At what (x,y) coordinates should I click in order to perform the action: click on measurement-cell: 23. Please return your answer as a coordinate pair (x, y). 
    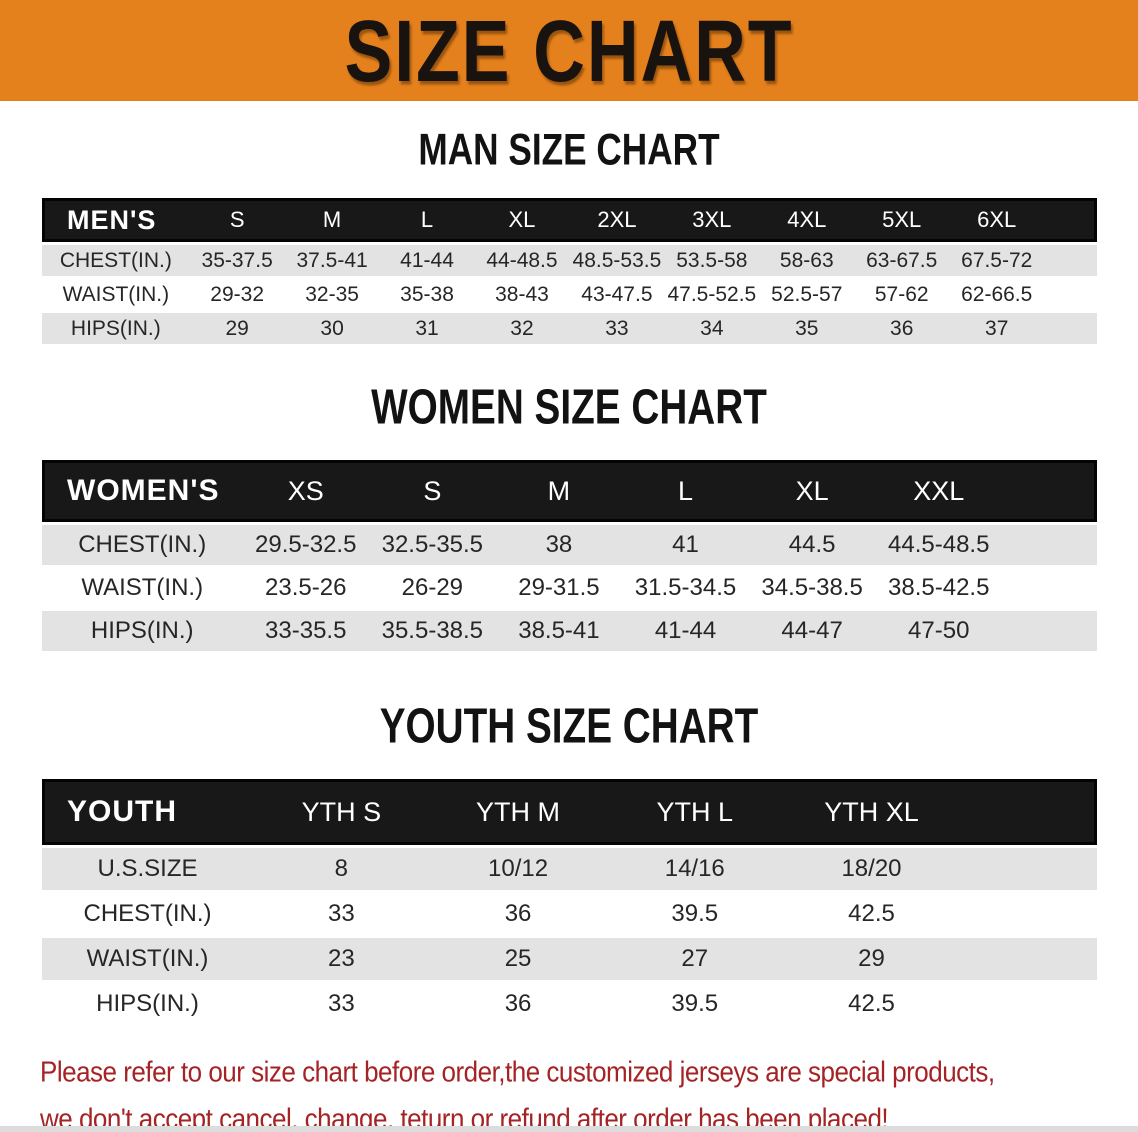
    Looking at the image, I should click on (341, 959).